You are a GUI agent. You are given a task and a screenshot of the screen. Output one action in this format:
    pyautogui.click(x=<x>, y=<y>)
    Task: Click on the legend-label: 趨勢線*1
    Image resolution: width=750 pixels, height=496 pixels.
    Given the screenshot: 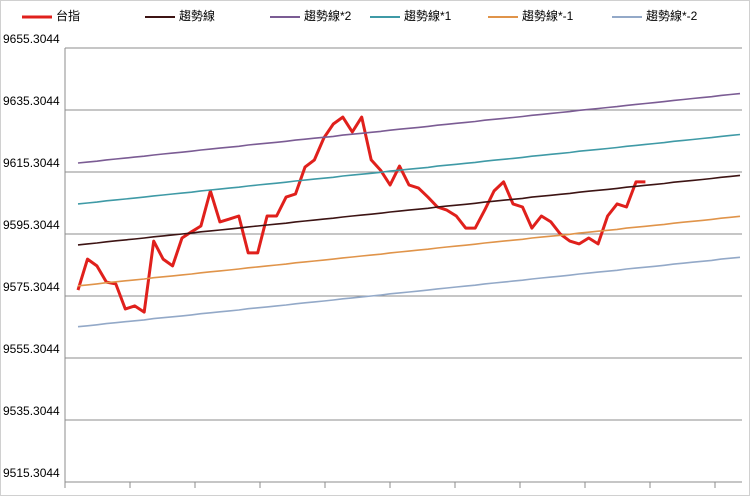 What is the action you would take?
    pyautogui.click(x=428, y=15)
    